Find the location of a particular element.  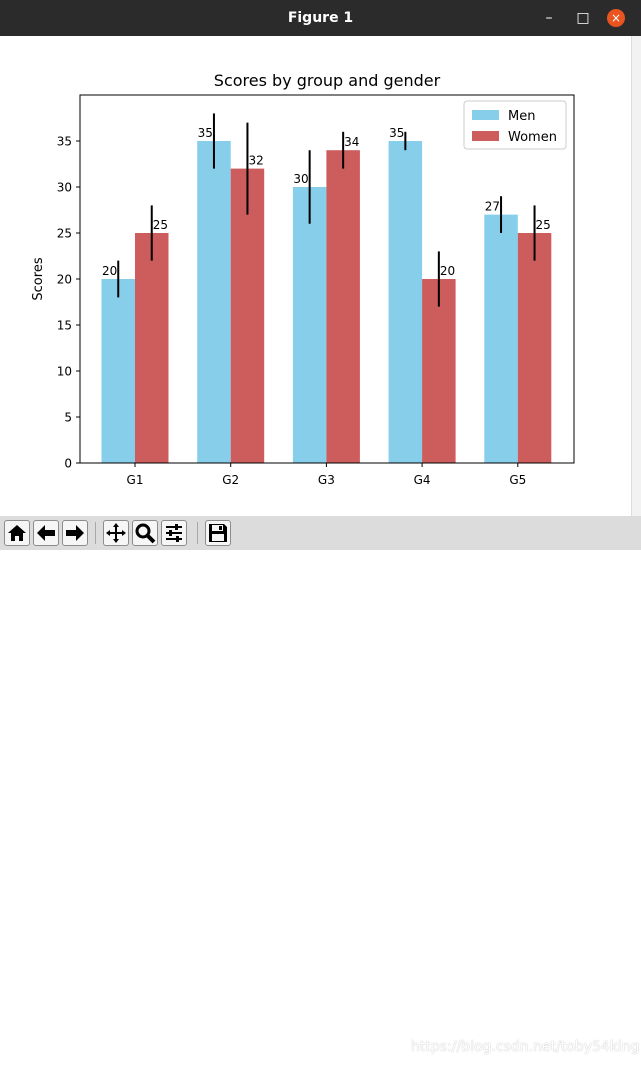

data-label-women-g2: 32 is located at coordinates (255, 161).